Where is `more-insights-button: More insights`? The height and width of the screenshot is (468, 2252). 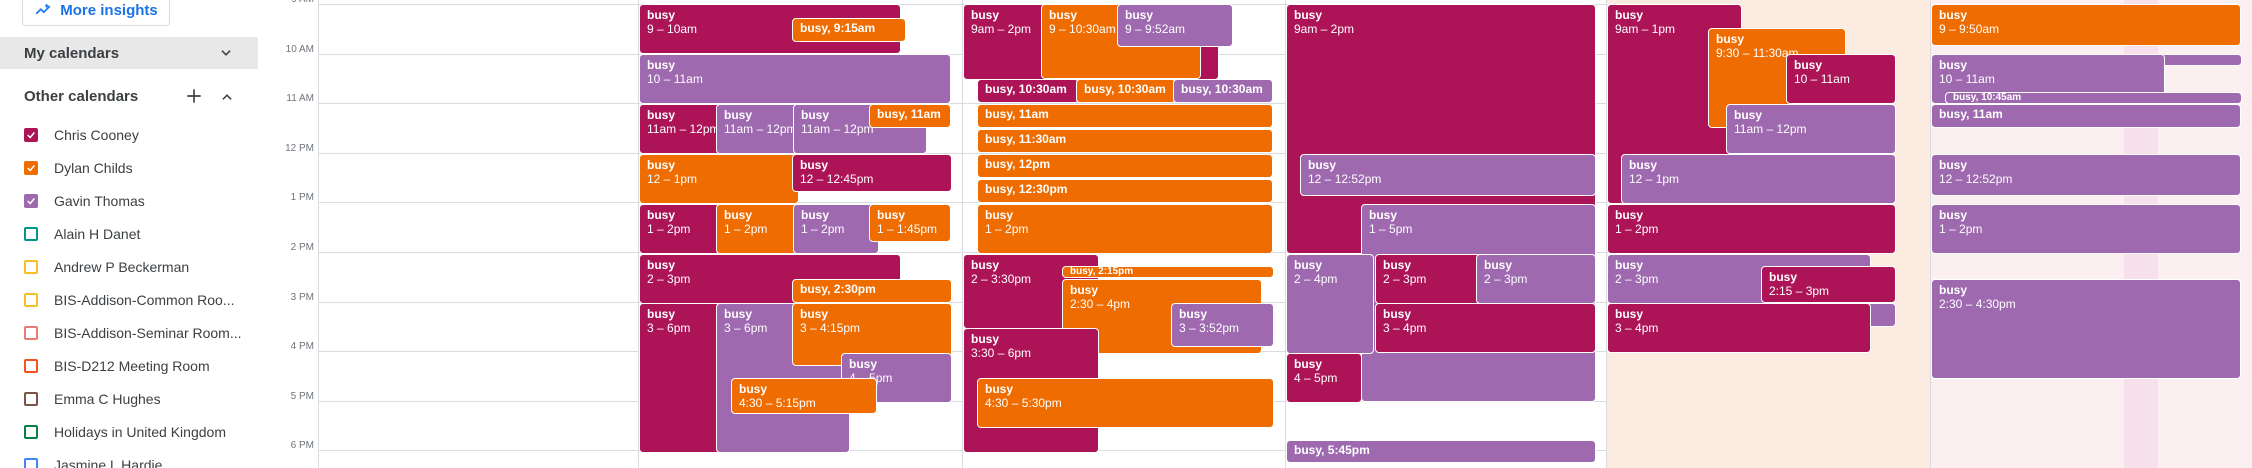
more-insights-button: More insights is located at coordinates (96, 13).